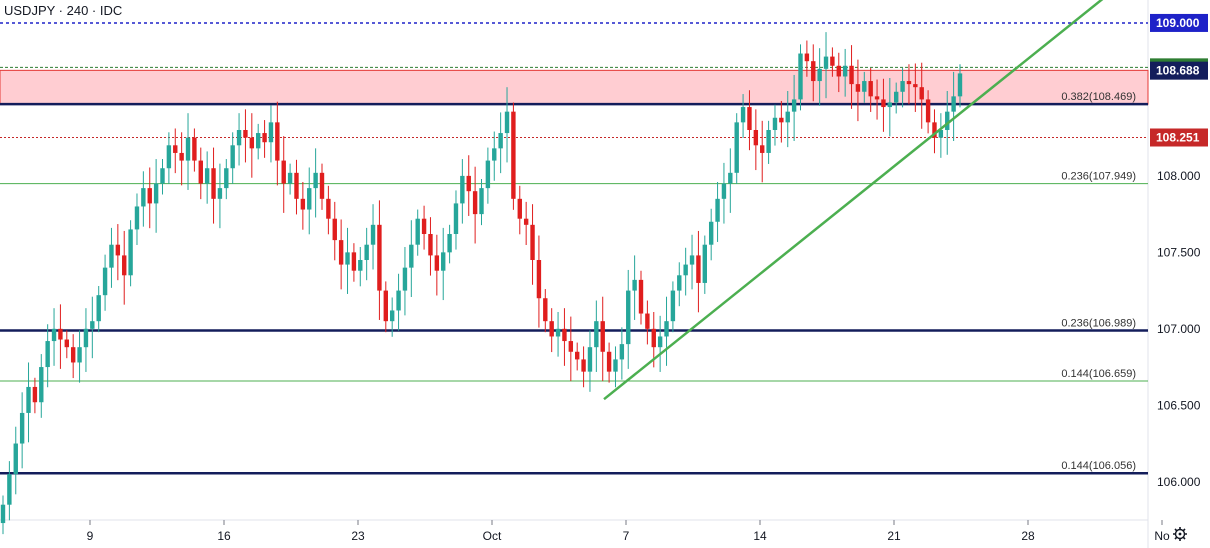 The height and width of the screenshot is (548, 1210). Describe the element at coordinates (1179, 252) in the screenshot. I see `y-tick-label-1: 107.500` at that location.